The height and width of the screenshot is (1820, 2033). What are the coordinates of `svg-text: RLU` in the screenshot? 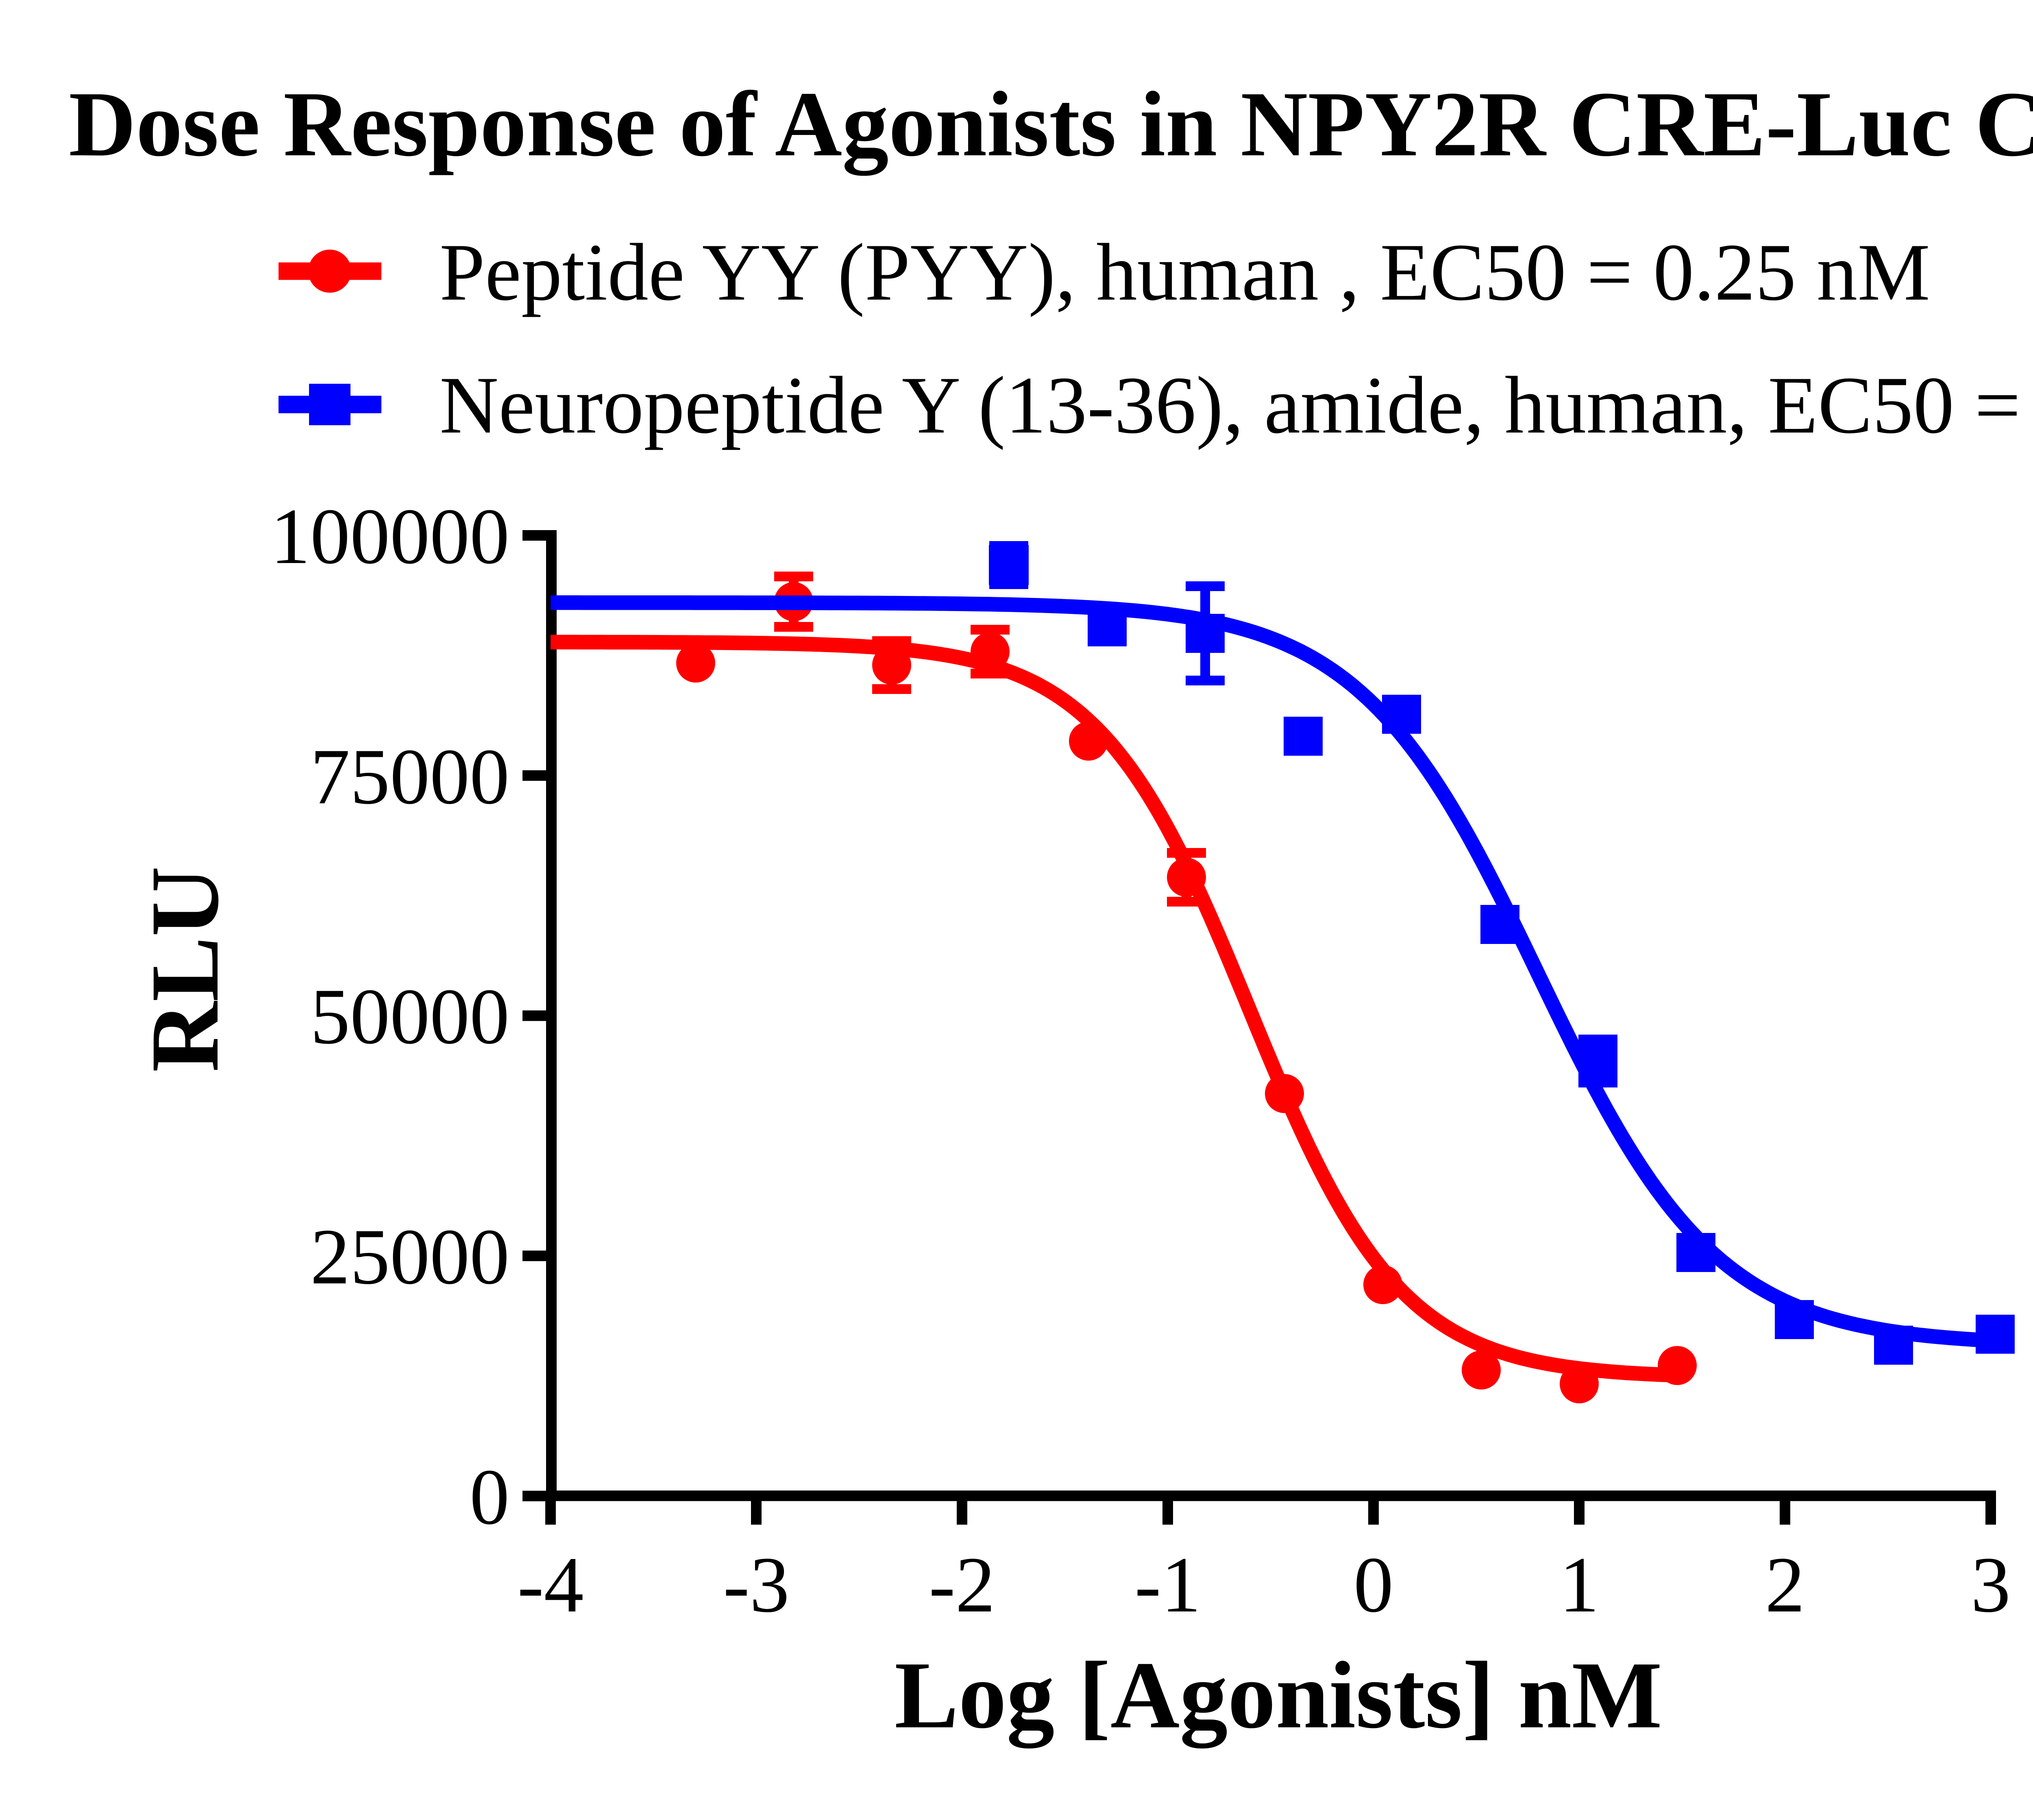 It's located at (185, 969).